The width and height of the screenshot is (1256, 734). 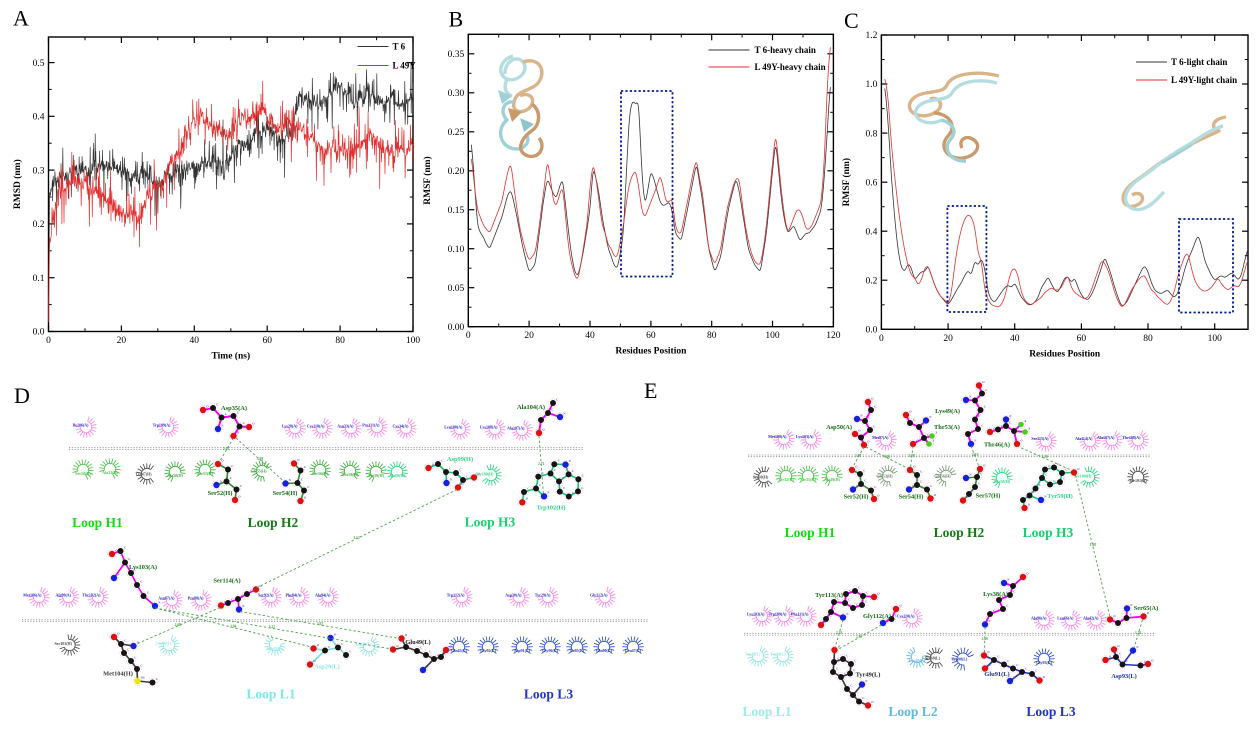 What do you see at coordinates (1084, 438) in the screenshot?
I see `svg-text: Ala114(A)` at bounding box center [1084, 438].